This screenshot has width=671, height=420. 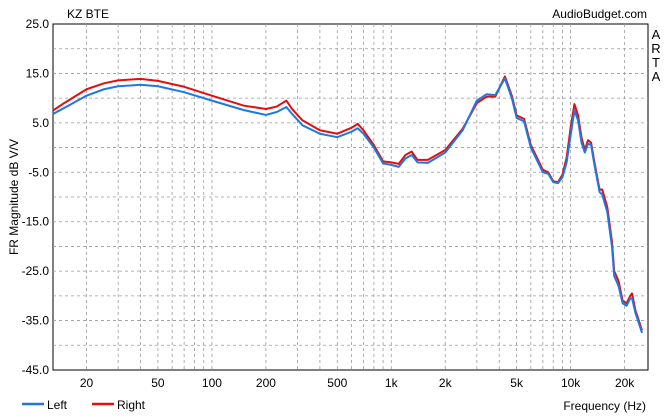 What do you see at coordinates (38, 24) in the screenshot?
I see `y-tick-label: 25.0` at bounding box center [38, 24].